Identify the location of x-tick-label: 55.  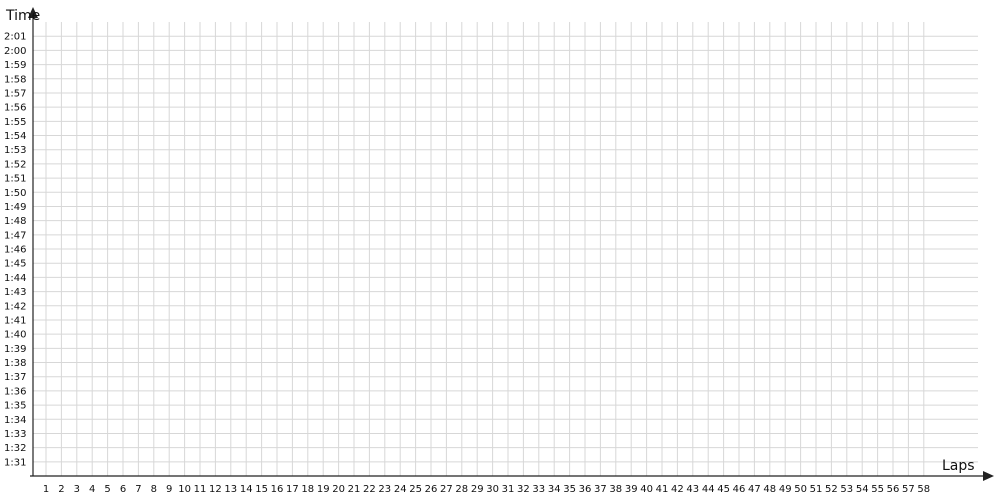
(877, 489).